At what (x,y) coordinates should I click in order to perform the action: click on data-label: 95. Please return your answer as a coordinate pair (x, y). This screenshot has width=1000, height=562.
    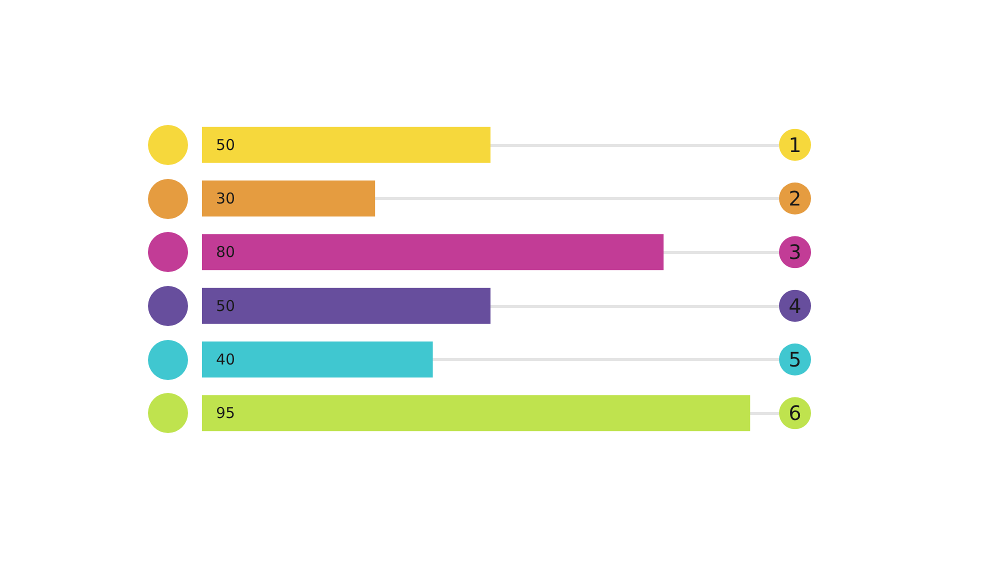
    Looking at the image, I should click on (226, 413).